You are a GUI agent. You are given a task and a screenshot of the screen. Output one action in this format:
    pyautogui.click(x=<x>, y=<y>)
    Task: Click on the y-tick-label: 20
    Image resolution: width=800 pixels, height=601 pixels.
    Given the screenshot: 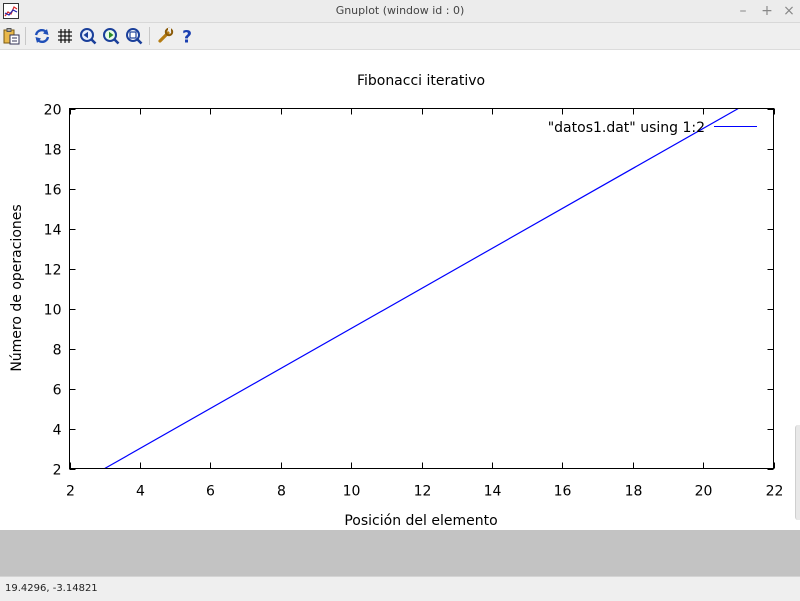 What is the action you would take?
    pyautogui.click(x=53, y=111)
    